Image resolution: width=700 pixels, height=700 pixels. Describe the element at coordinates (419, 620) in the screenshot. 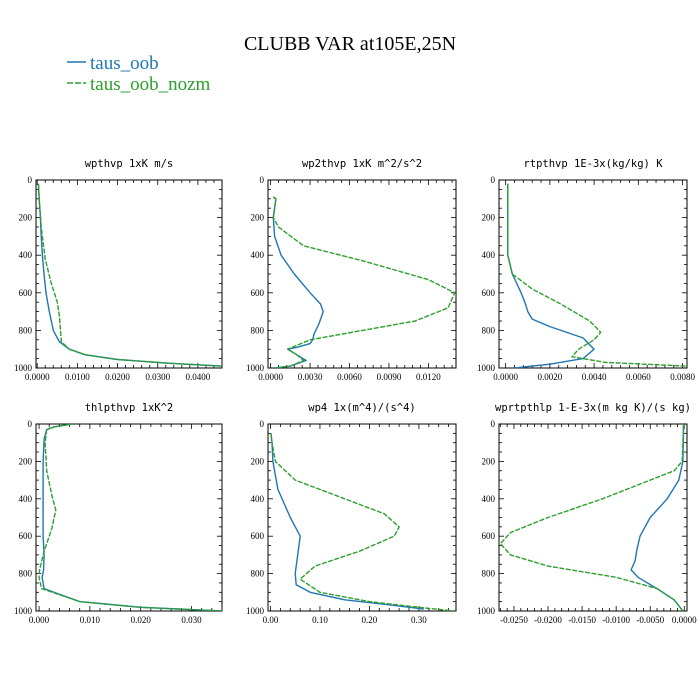

I see `x-tick-label: 0.30` at that location.